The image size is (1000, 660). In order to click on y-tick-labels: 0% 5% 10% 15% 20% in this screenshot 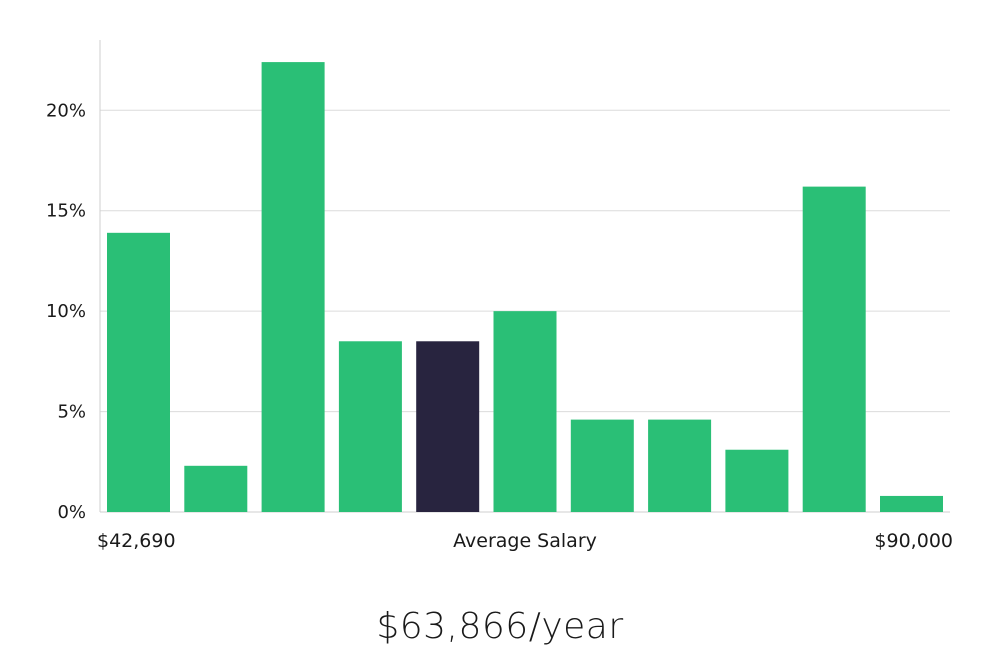, I will do `click(66, 311)`.